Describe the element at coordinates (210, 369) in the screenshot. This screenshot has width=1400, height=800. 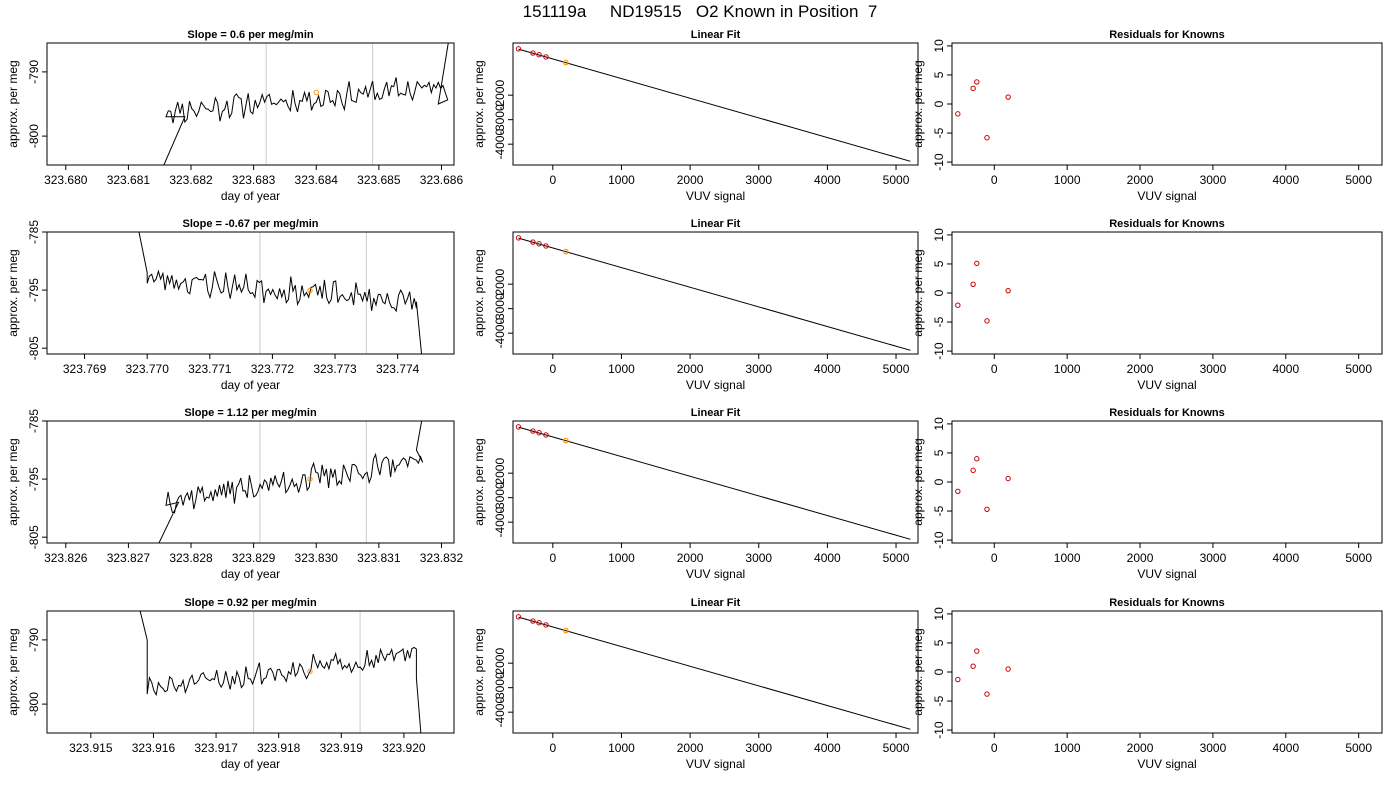
I see `x-tick-label: 323.771` at that location.